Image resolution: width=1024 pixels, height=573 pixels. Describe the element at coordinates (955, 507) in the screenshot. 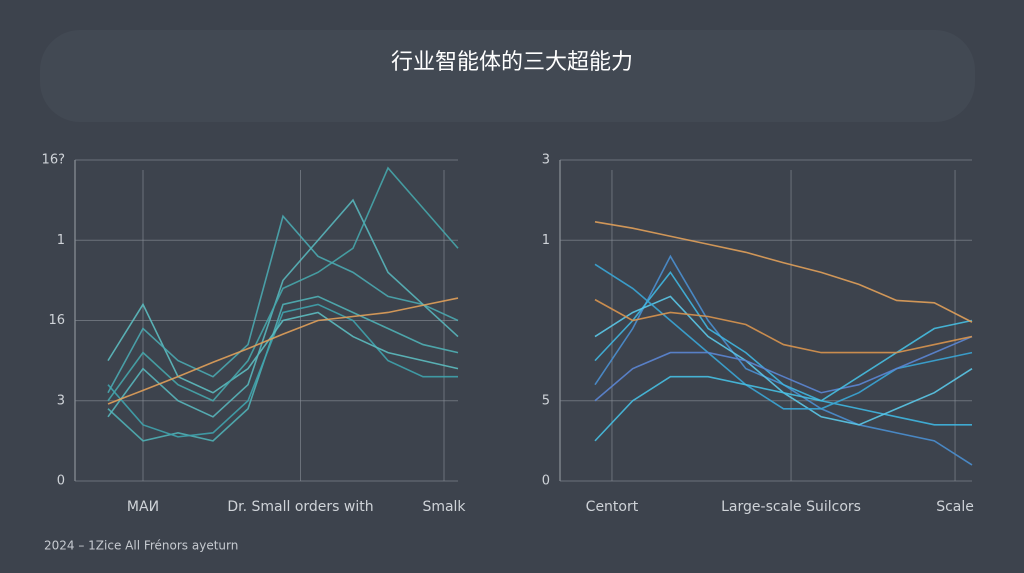

I see `x-tick-label: Scale` at that location.